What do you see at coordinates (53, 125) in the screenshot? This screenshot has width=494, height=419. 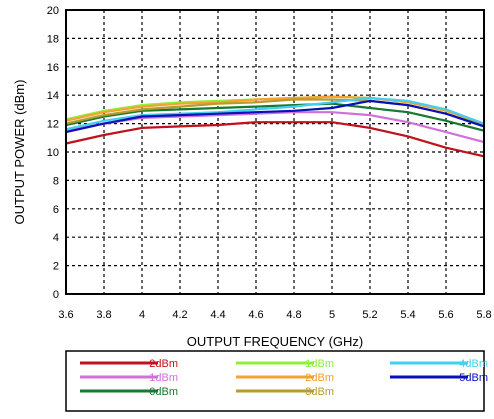 I see `y-tick-label: 12` at bounding box center [53, 125].